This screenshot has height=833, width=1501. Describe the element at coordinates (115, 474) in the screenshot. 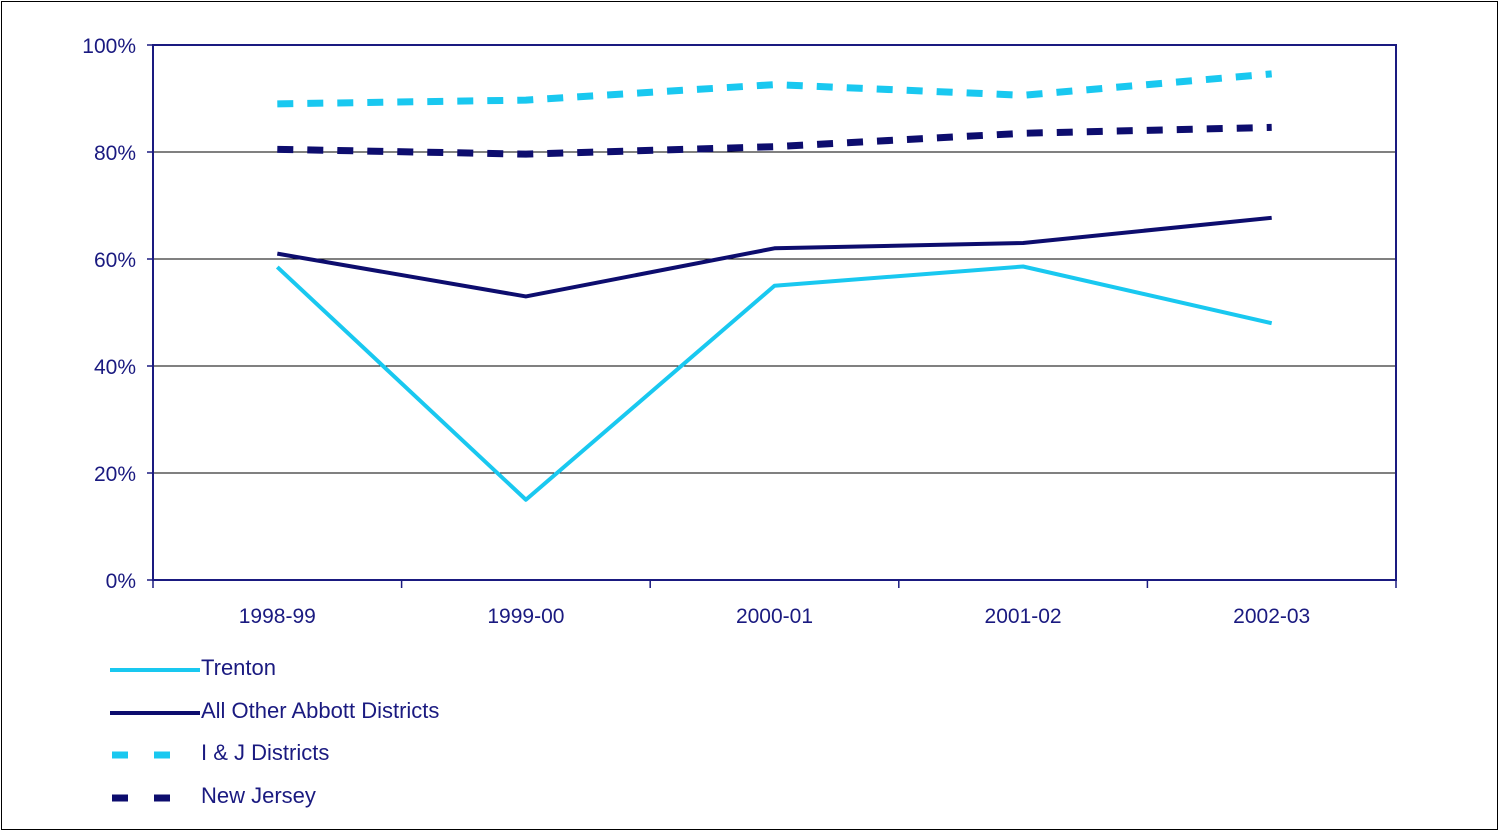

I see `y-tick-label: 20%` at that location.